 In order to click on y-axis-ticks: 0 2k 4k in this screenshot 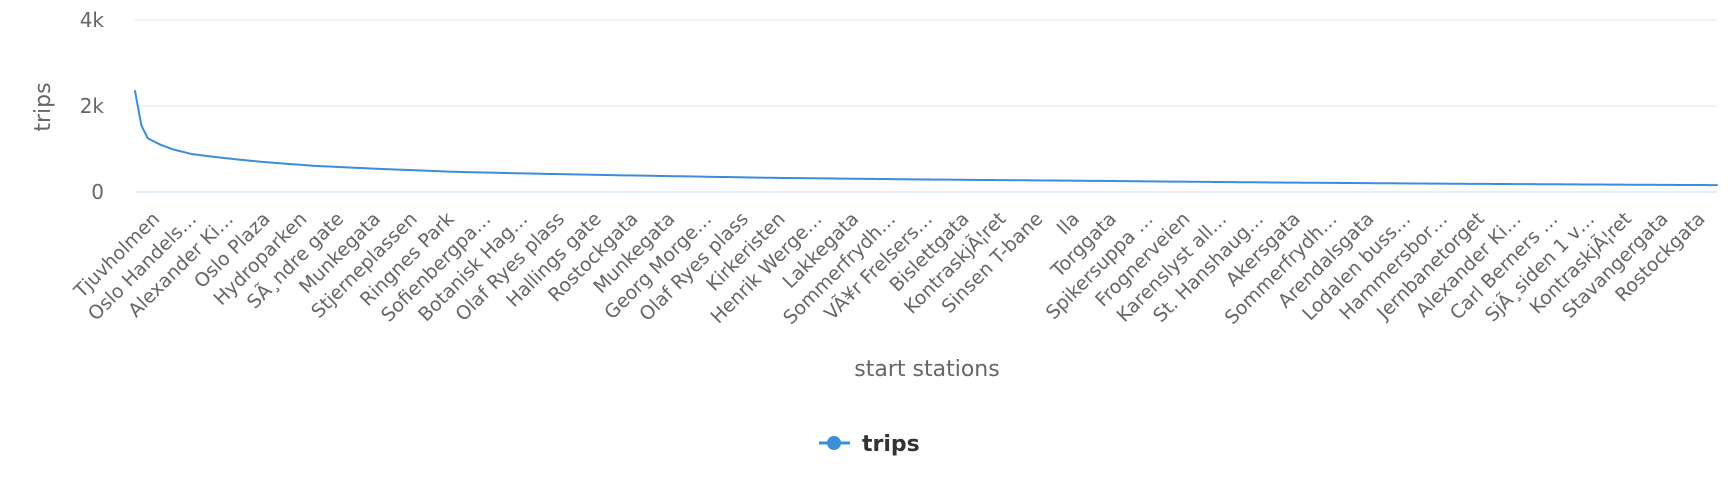, I will do `click(92, 106)`.